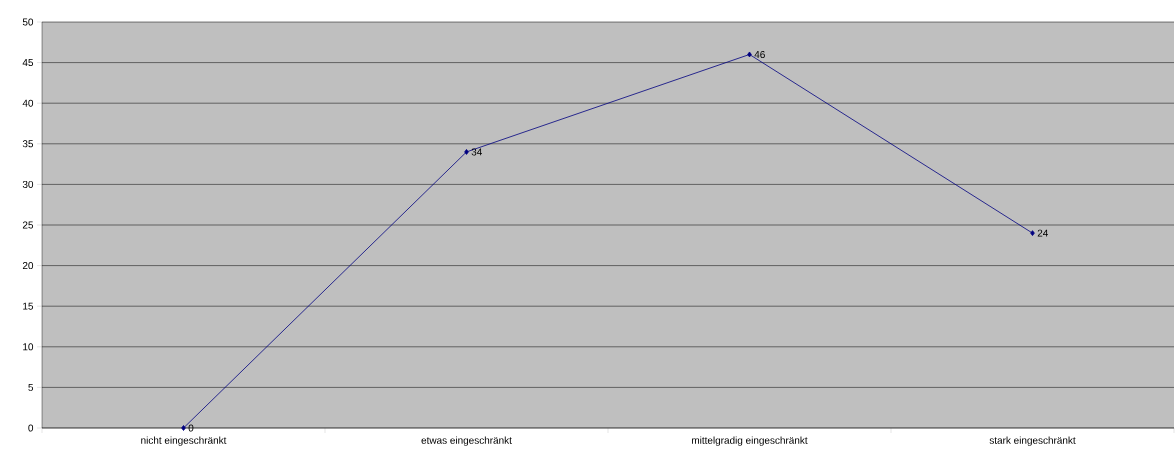  I want to click on y-tick-label: 50, so click(28, 22).